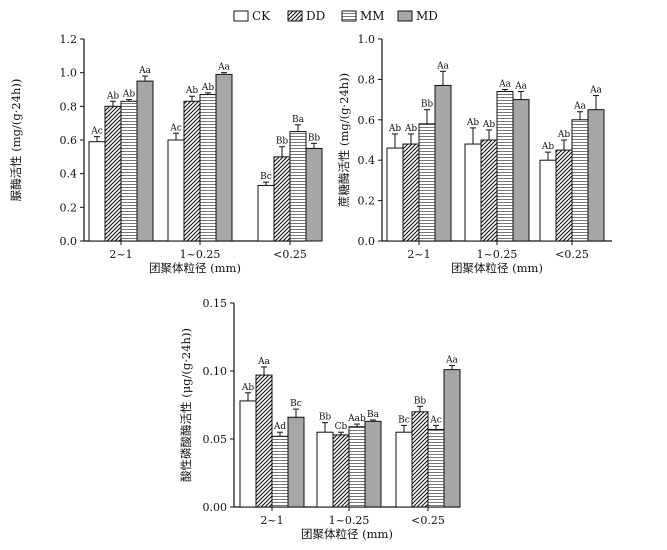  I want to click on y-axis-title: 酸性磷酸酶活性 (μg/(g·24h)), so click(186, 405).